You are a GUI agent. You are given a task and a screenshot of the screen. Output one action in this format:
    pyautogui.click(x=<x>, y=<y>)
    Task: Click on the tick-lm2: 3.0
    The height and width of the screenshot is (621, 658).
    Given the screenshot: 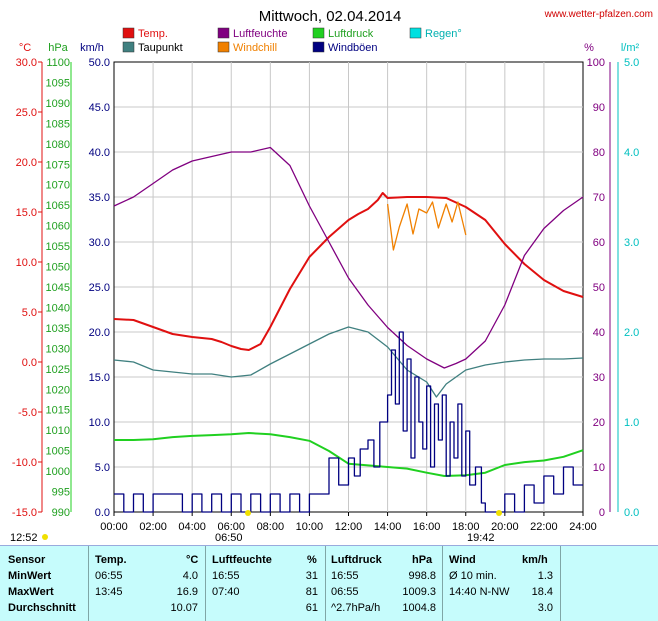 What is the action you would take?
    pyautogui.click(x=631, y=243)
    